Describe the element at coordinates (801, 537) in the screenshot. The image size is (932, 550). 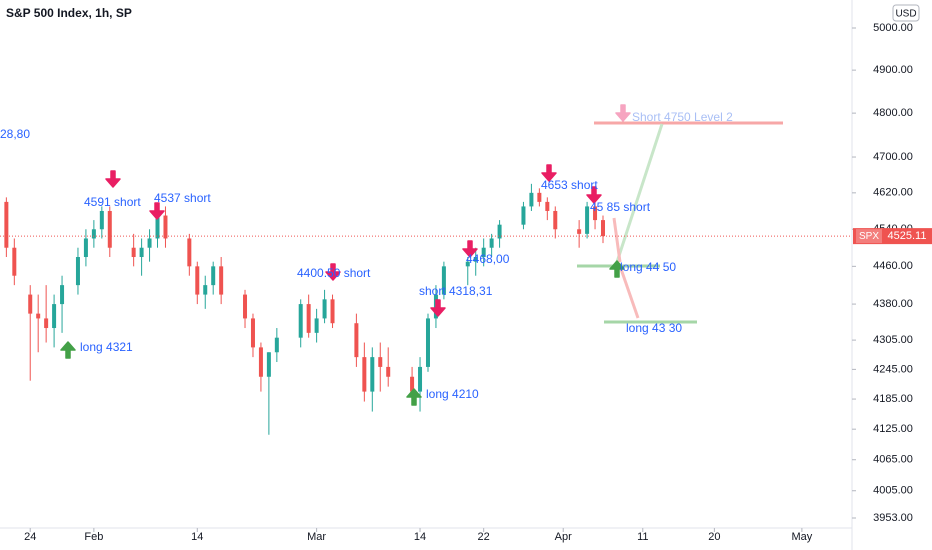
I see `x-tick-label: May` at that location.